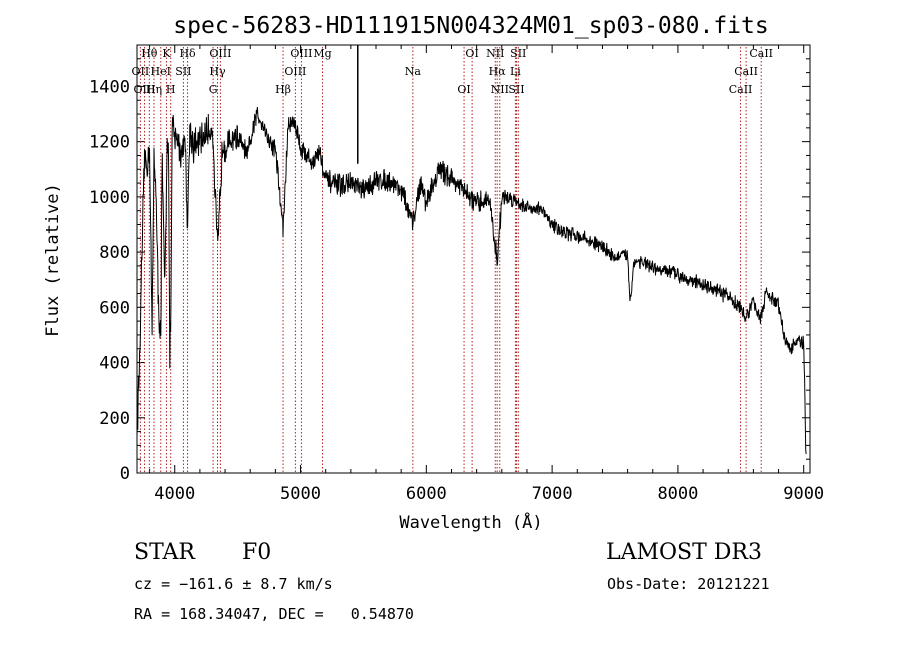  Describe the element at coordinates (300, 494) in the screenshot. I see `x-tick-label: 5000` at that location.